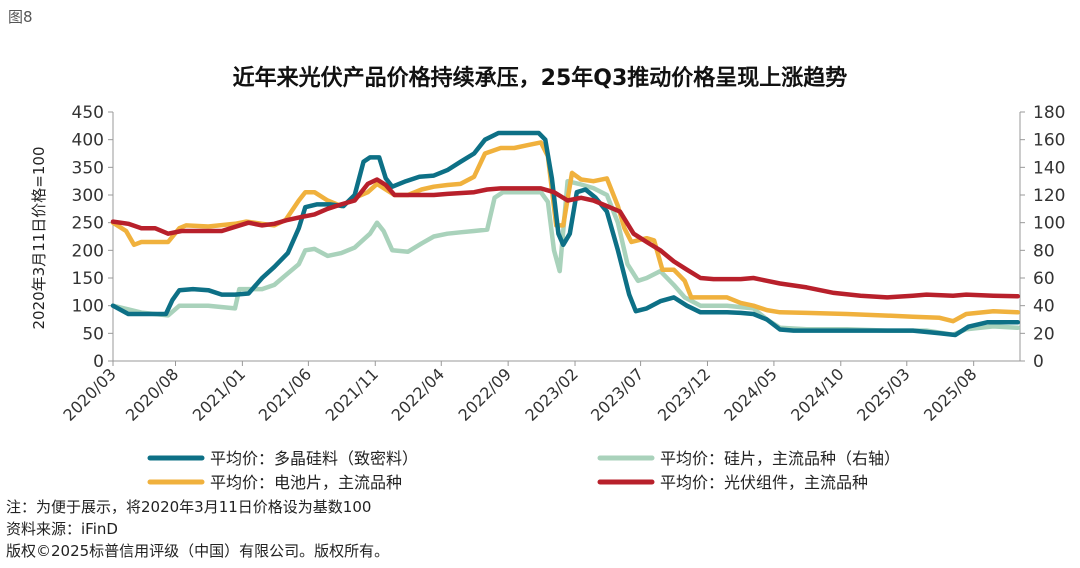 The image size is (1080, 568). Describe the element at coordinates (1038, 362) in the screenshot. I see `right-axis-tick-label: 0` at that location.